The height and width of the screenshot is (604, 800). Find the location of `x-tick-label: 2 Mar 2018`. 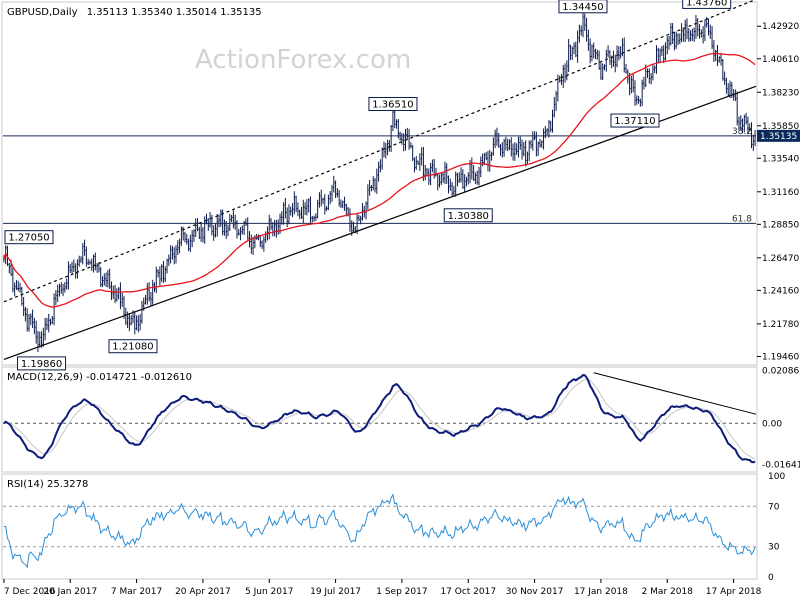

x-tick-label: 2 Mar 2018 is located at coordinates (668, 592).